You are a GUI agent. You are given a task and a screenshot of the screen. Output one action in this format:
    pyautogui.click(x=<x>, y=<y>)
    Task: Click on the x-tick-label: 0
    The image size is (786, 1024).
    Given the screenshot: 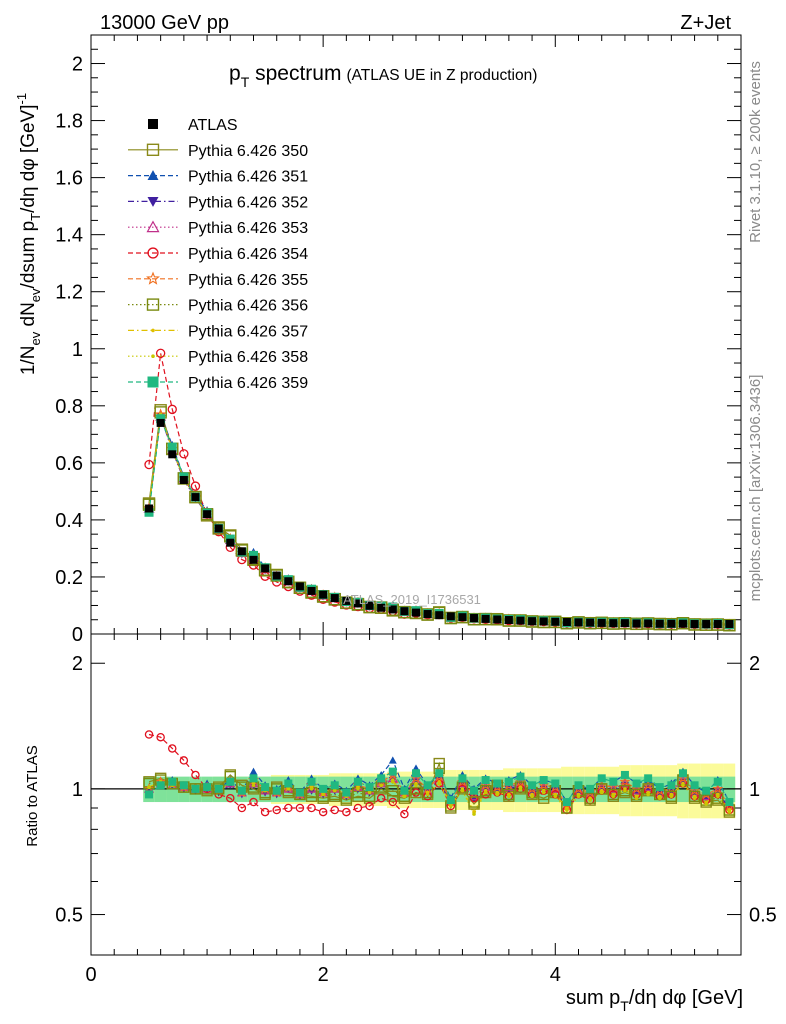 What is the action you would take?
    pyautogui.click(x=90, y=975)
    